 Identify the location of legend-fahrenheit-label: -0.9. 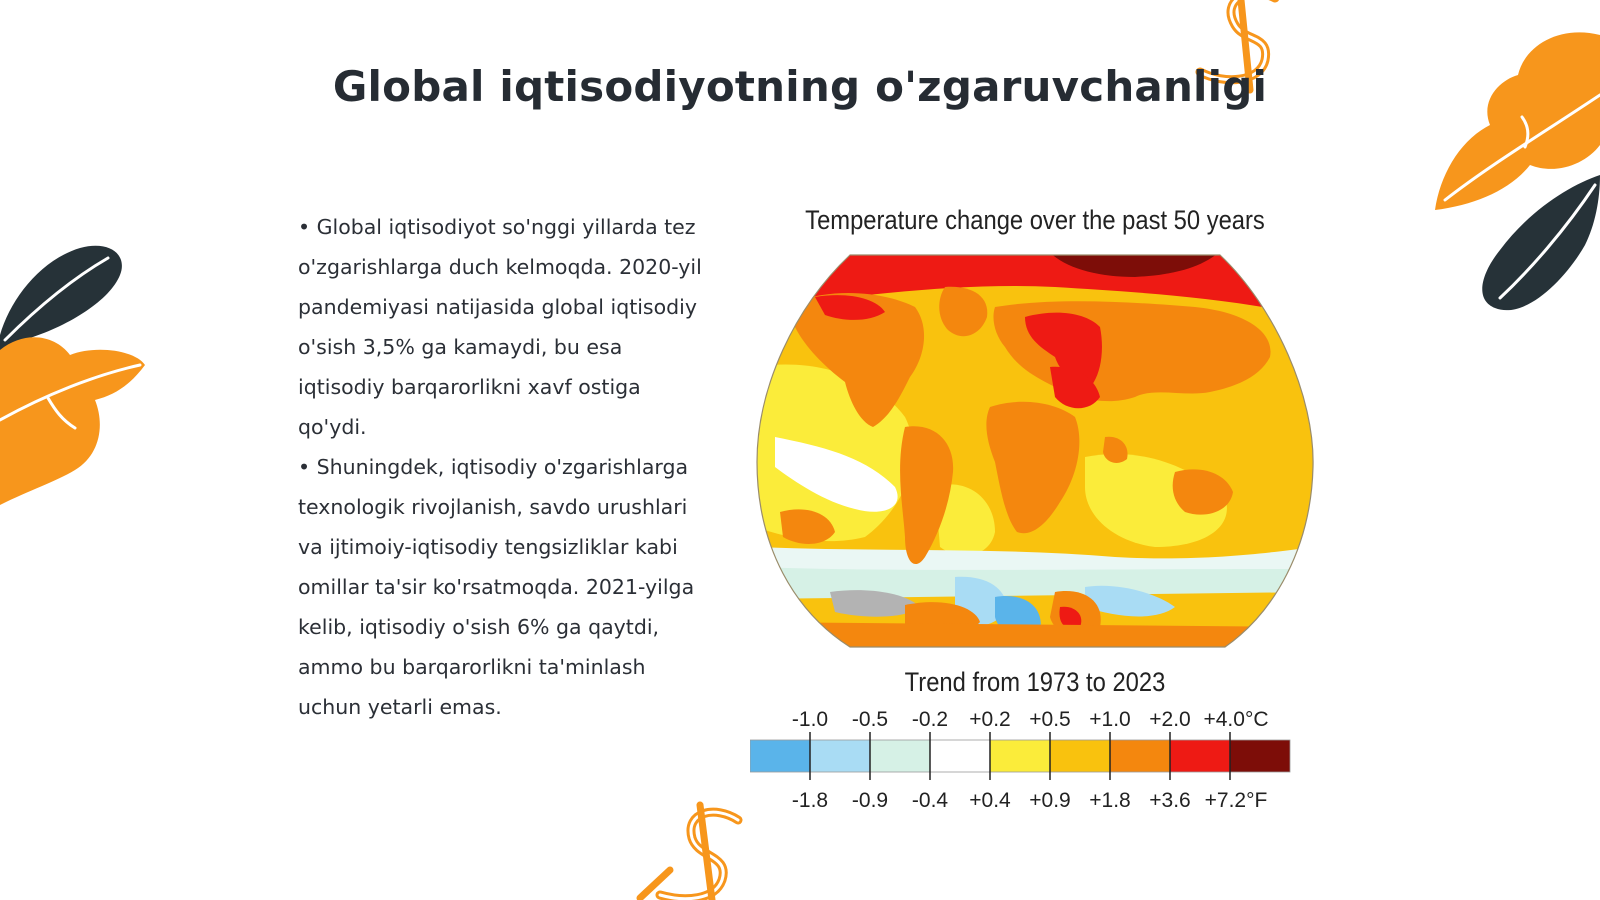
(870, 800).